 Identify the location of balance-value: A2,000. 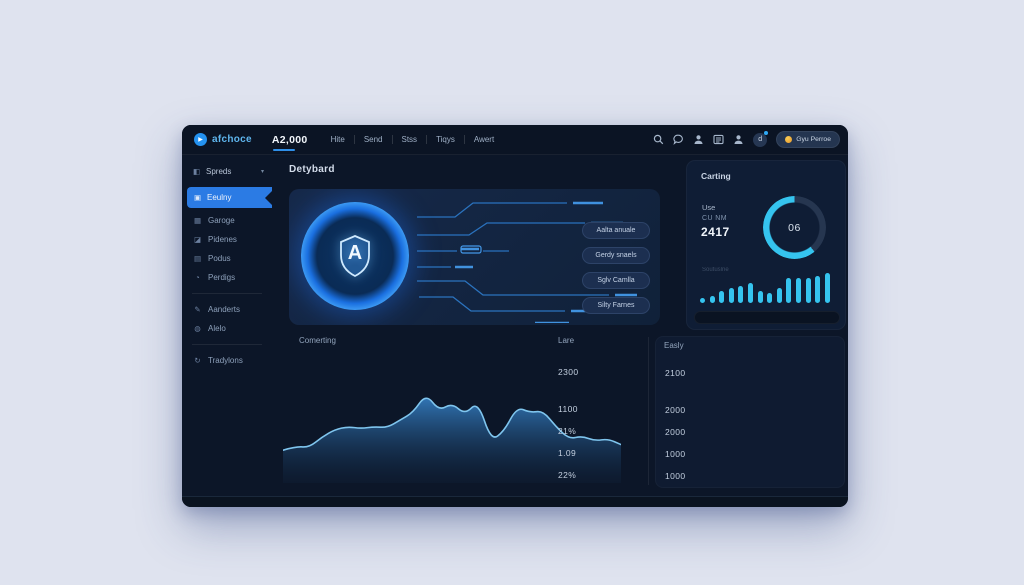
(289, 139).